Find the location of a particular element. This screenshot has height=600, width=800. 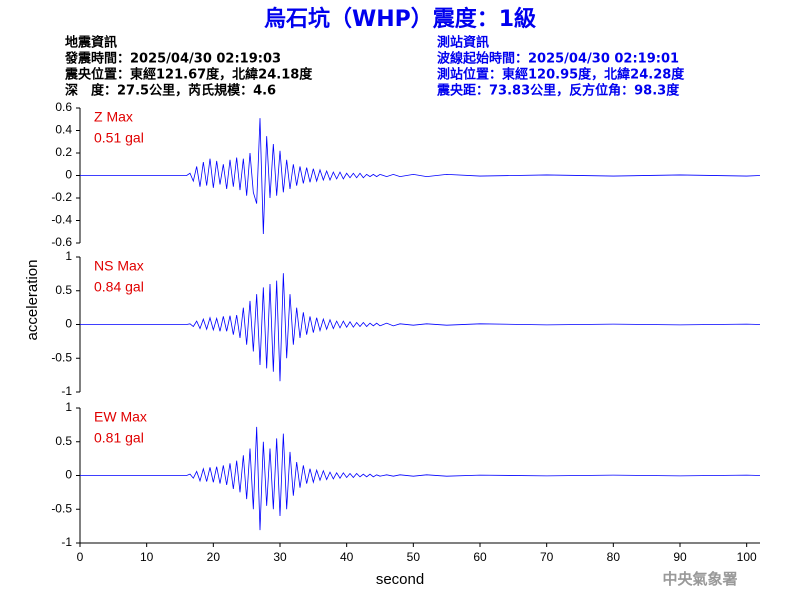

info-line: 深 度：27.5公里，芮氏規模：4.6 is located at coordinates (170, 91).